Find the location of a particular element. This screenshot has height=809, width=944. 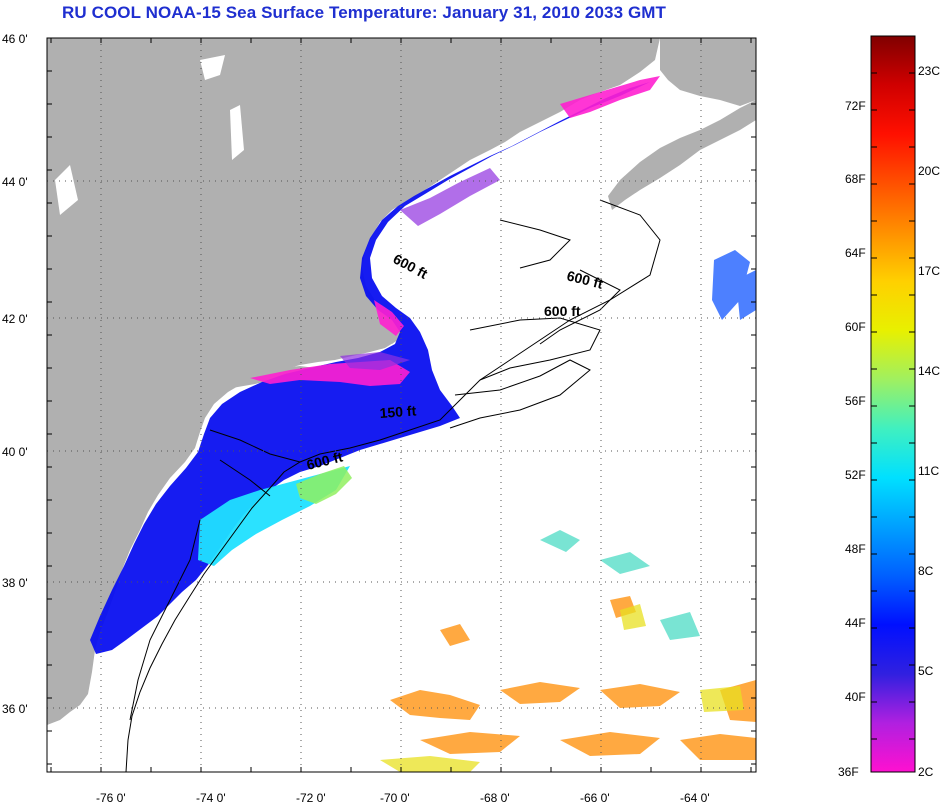

colorbar-f-label: 52F is located at coordinates (855, 475).